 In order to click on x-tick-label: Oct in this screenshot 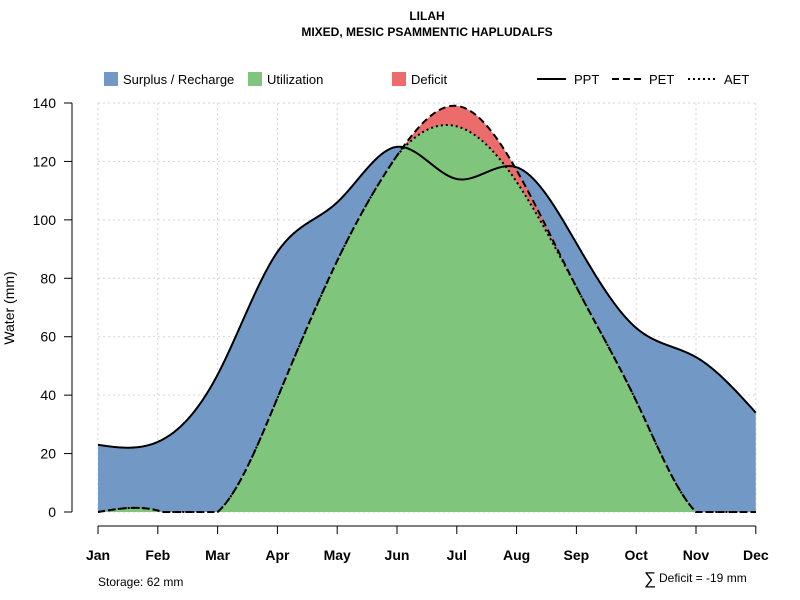, I will do `click(637, 555)`.